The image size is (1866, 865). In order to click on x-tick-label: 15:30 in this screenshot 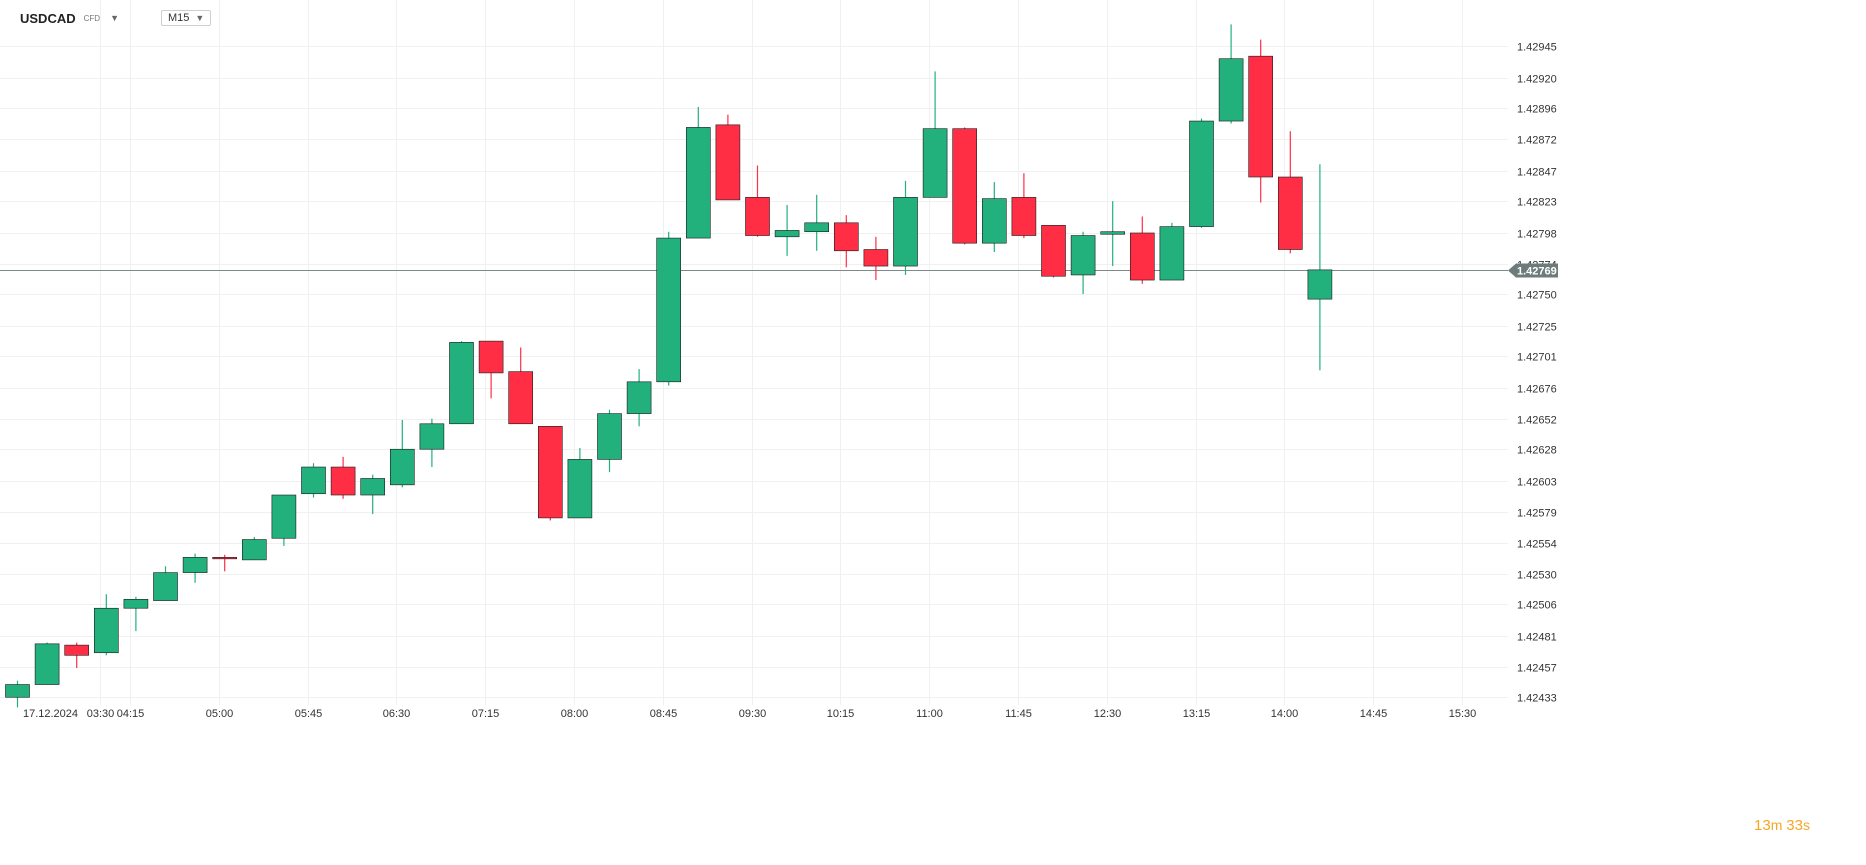, I will do `click(1463, 714)`.